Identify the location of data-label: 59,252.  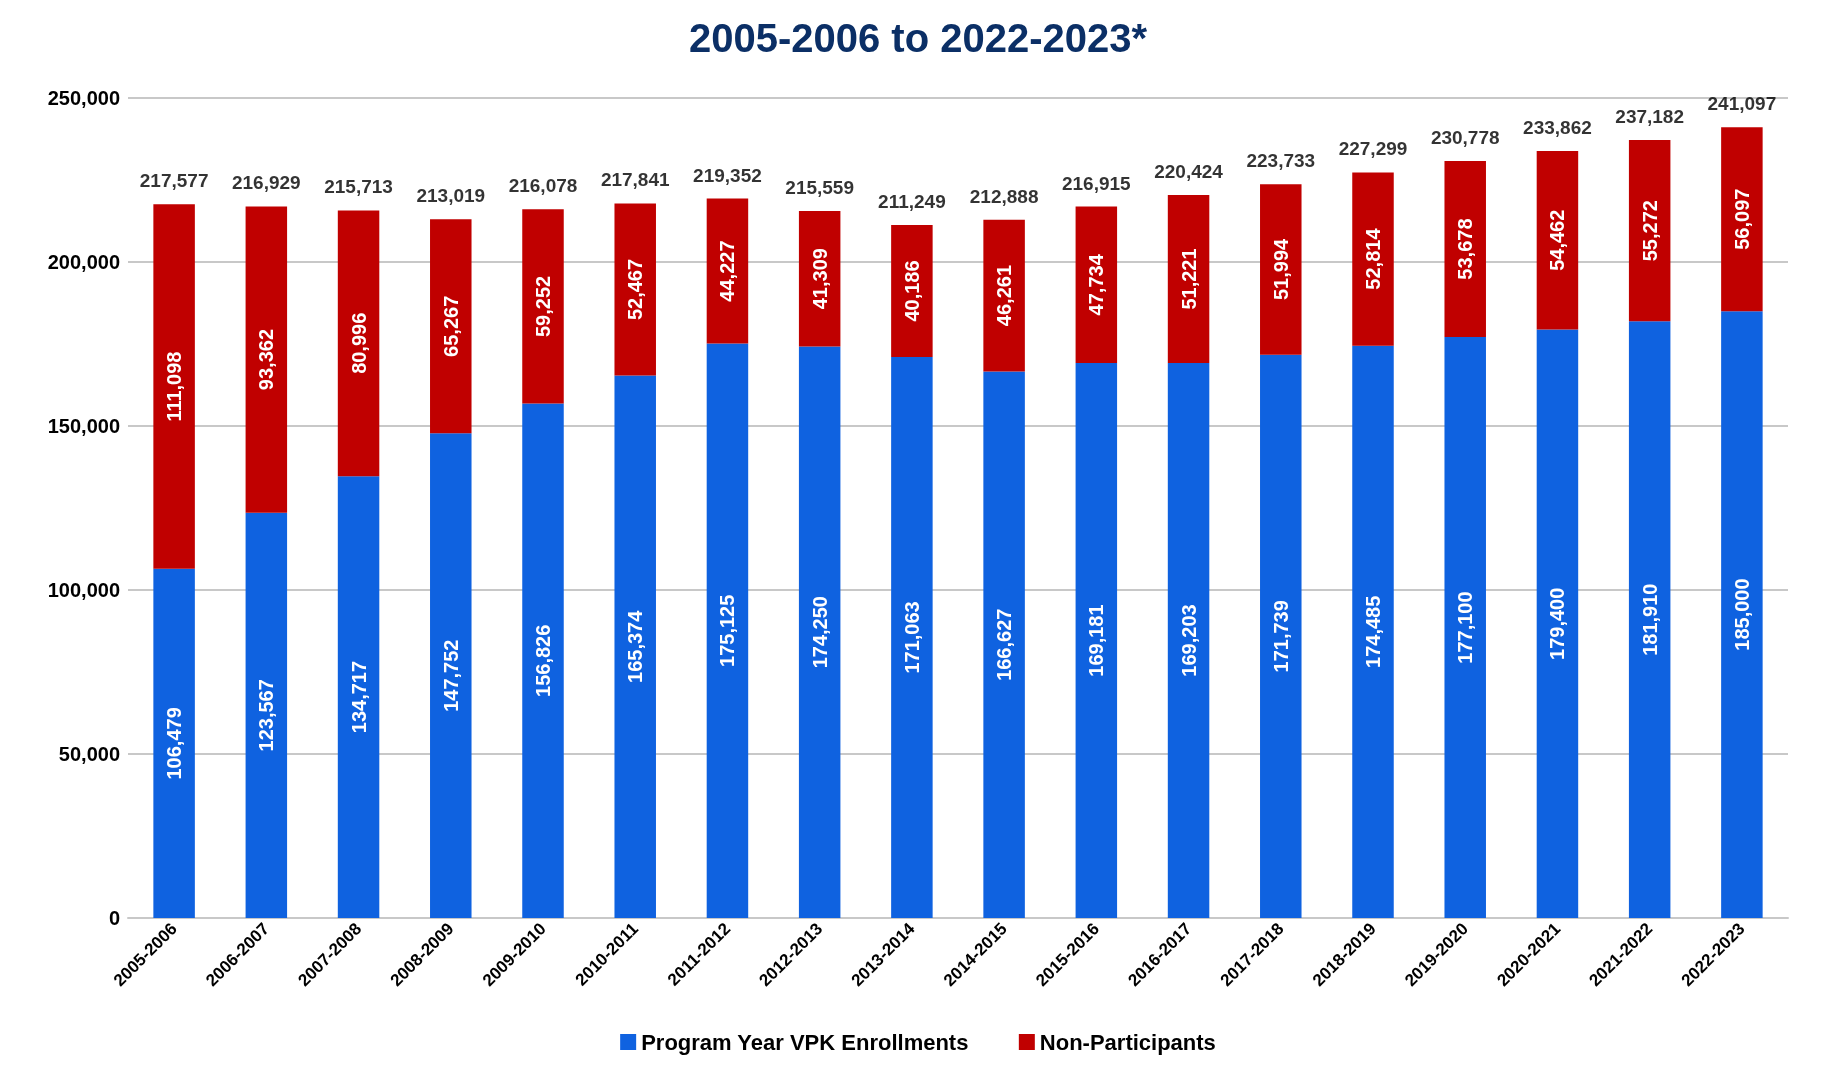
(543, 306).